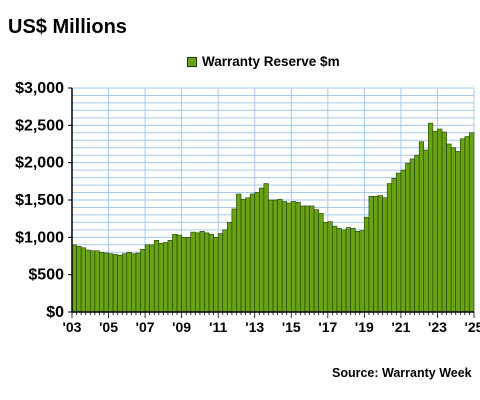 The image size is (480, 400). Describe the element at coordinates (46, 275) in the screenshot. I see `y-tick-label: $500` at that location.